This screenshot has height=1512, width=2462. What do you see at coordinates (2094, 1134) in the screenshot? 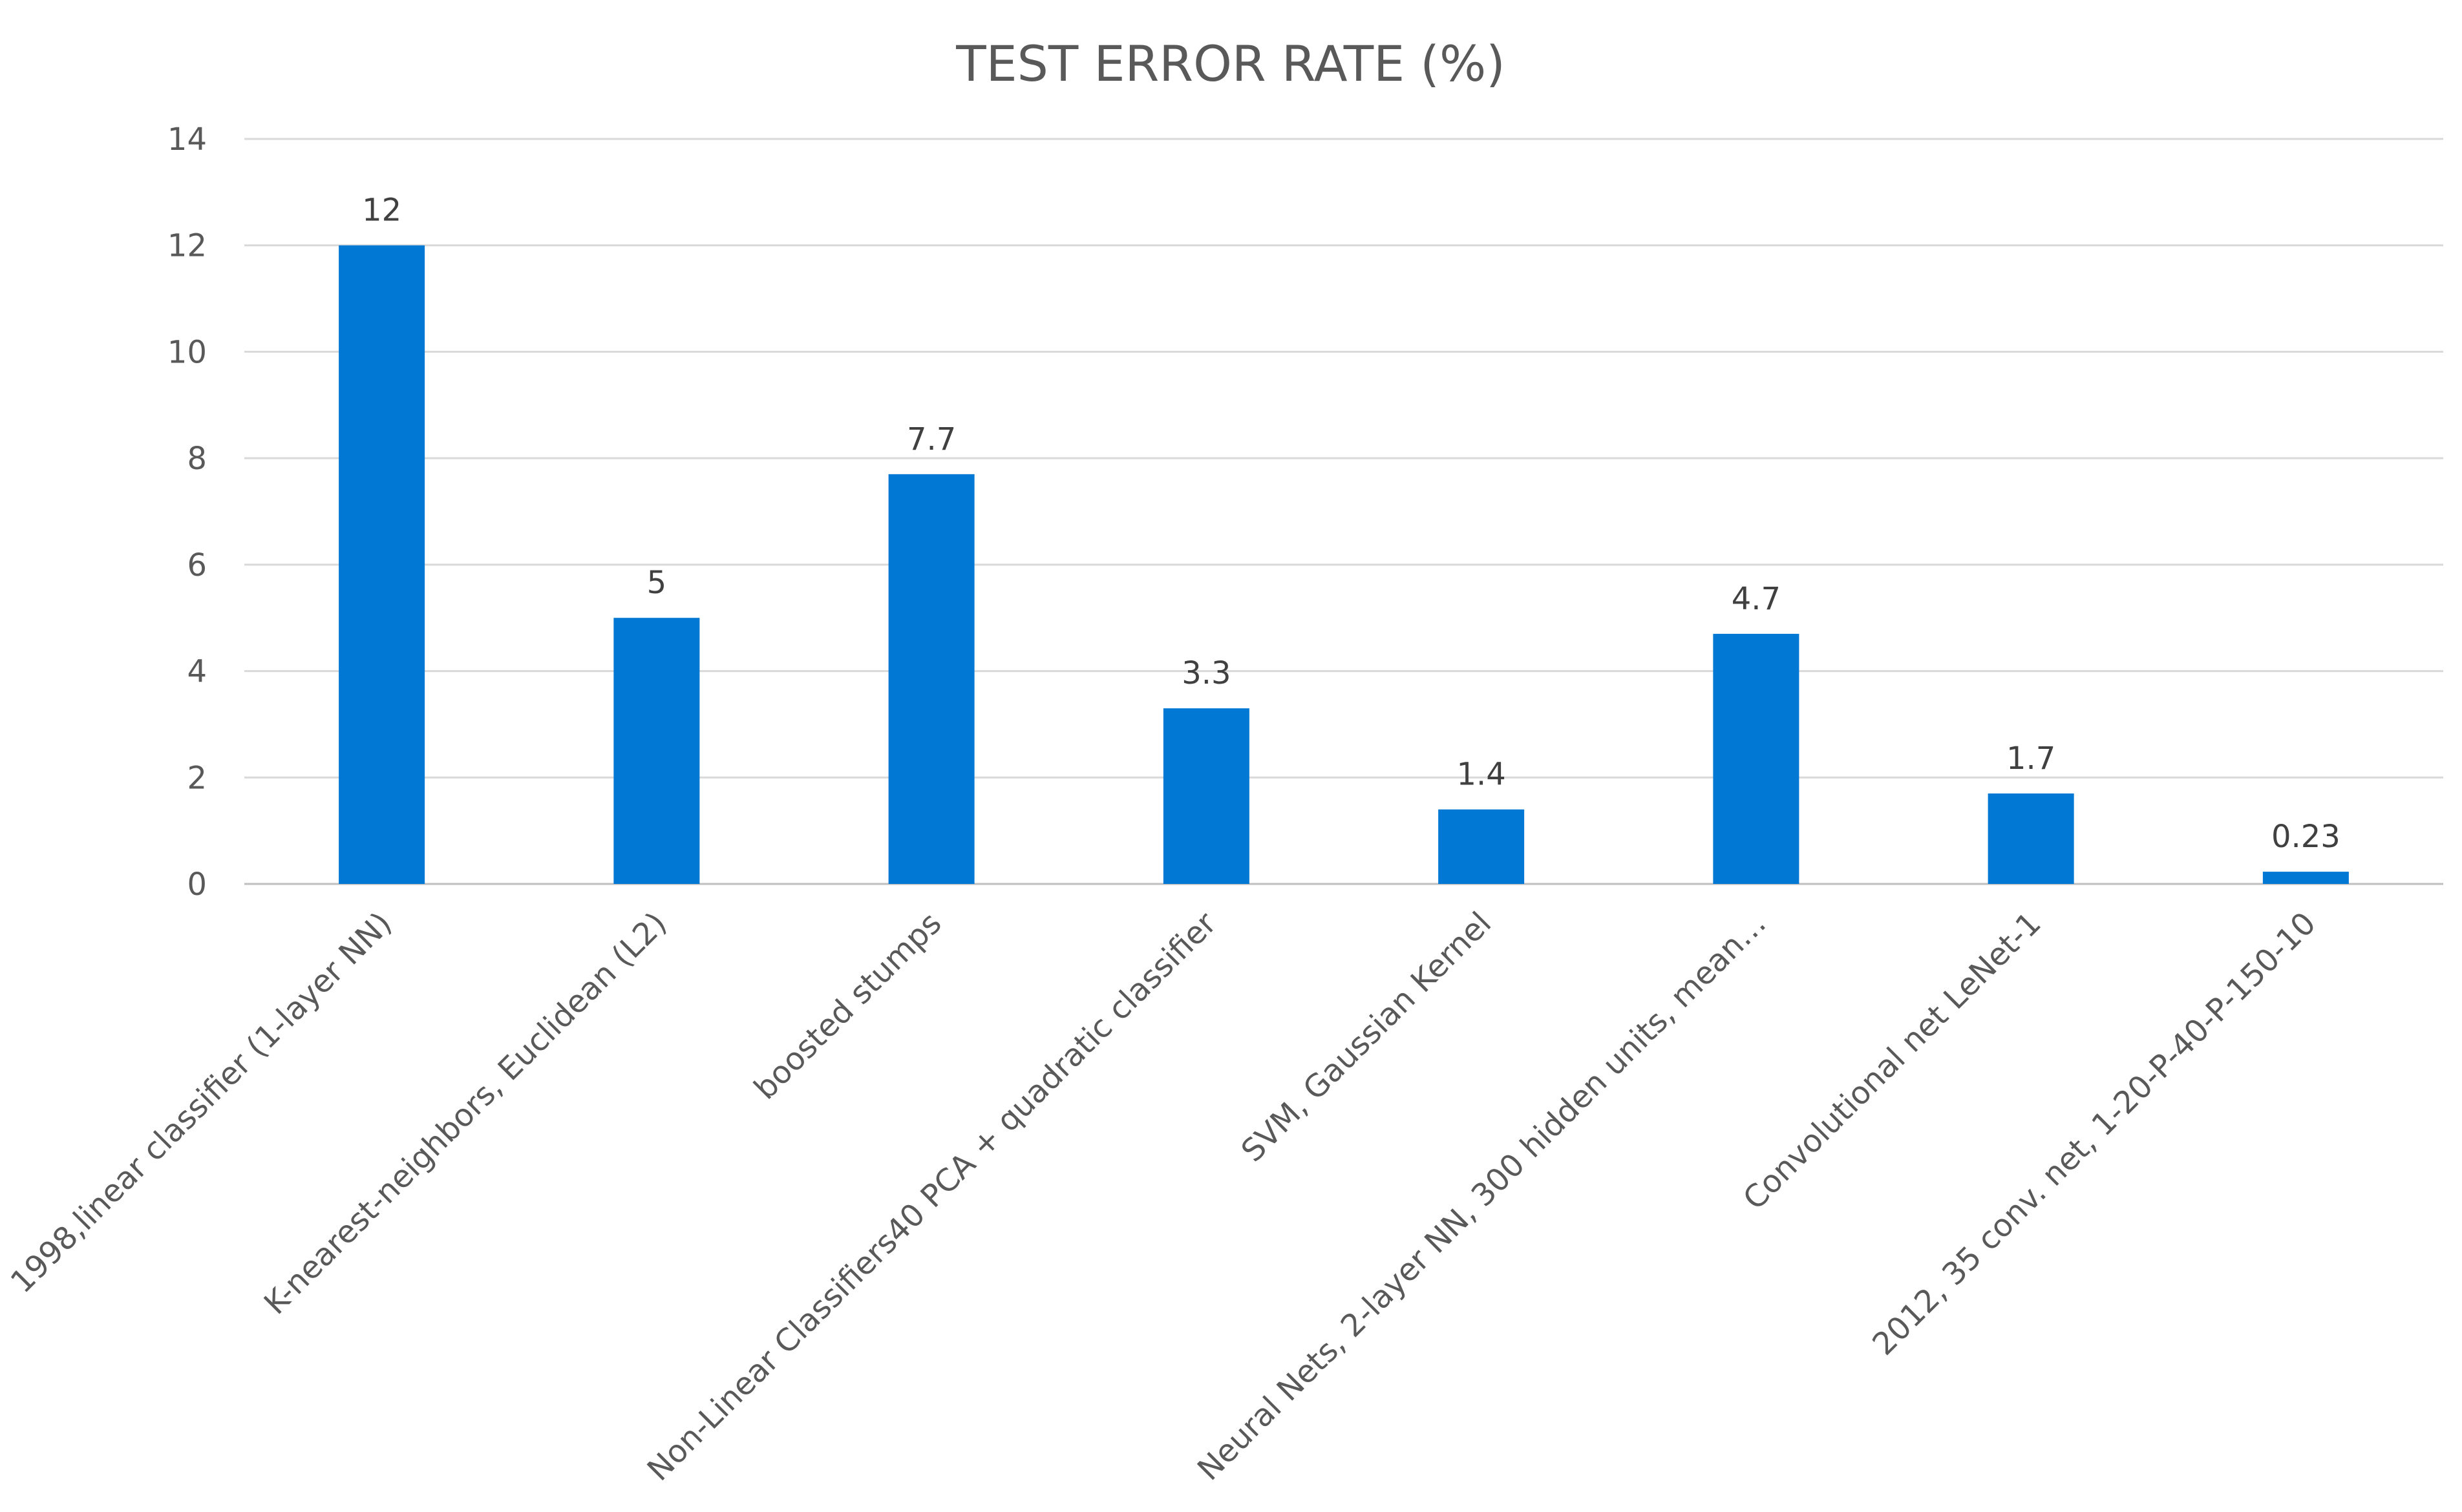
I see `x-tick-label: 2012, 35 conv. net, 1-20-P-40-P-150-10` at bounding box center [2094, 1134].